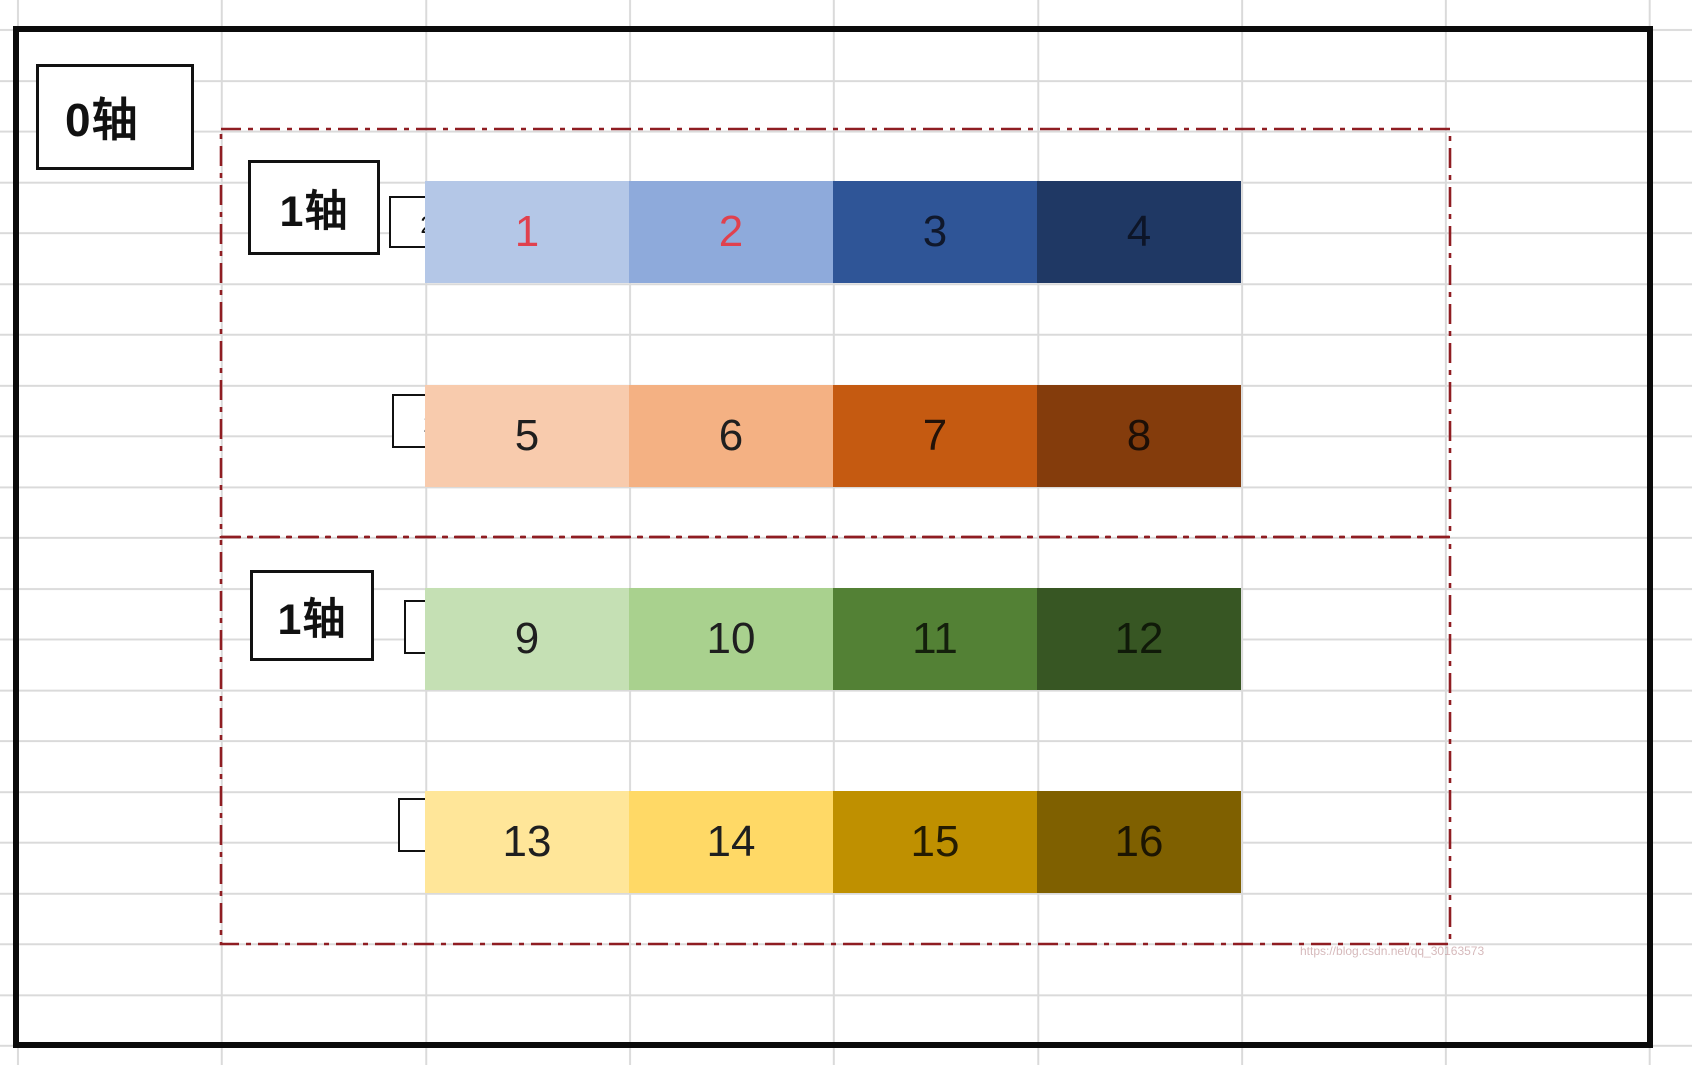  Describe the element at coordinates (935, 436) in the screenshot. I see `matrix-cell-7: 7` at that location.